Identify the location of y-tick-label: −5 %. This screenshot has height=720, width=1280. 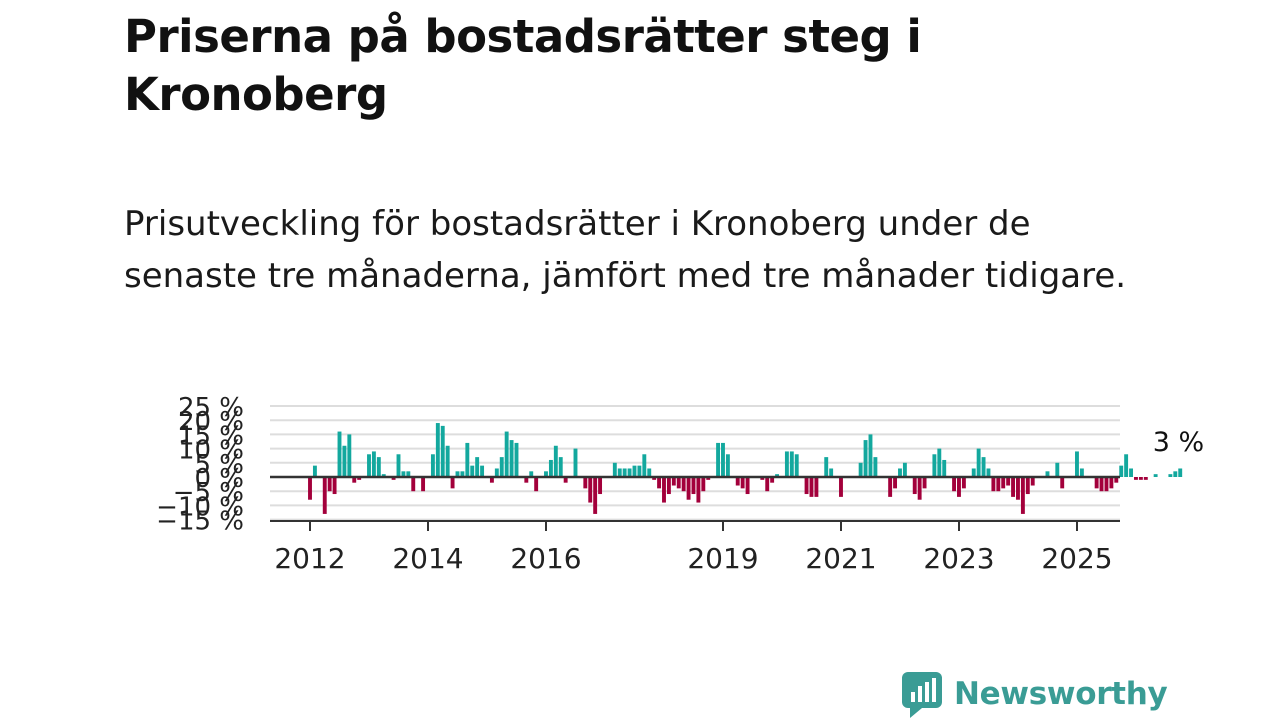
(208, 493).